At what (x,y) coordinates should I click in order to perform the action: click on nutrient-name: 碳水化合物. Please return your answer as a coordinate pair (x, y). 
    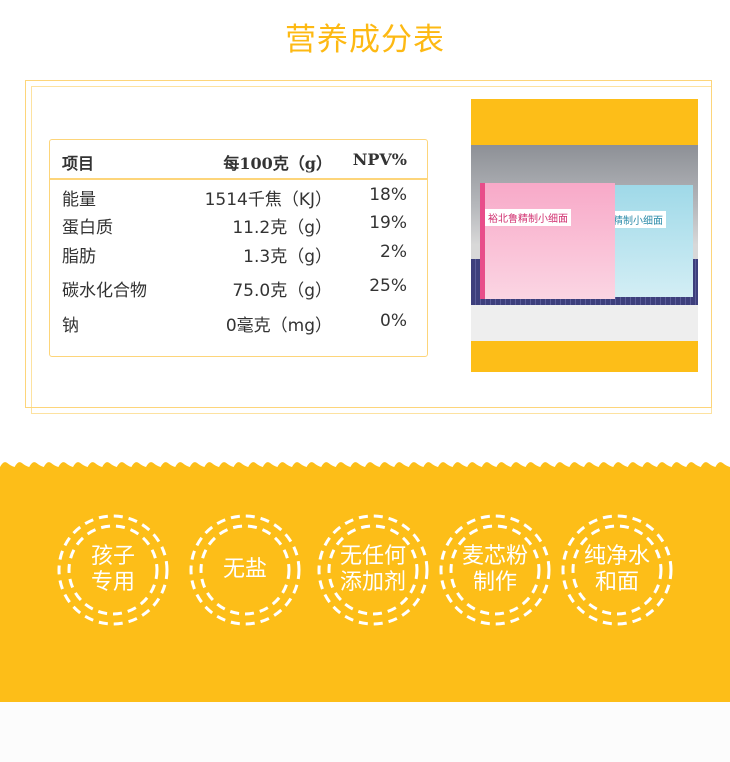
    Looking at the image, I should click on (104, 291).